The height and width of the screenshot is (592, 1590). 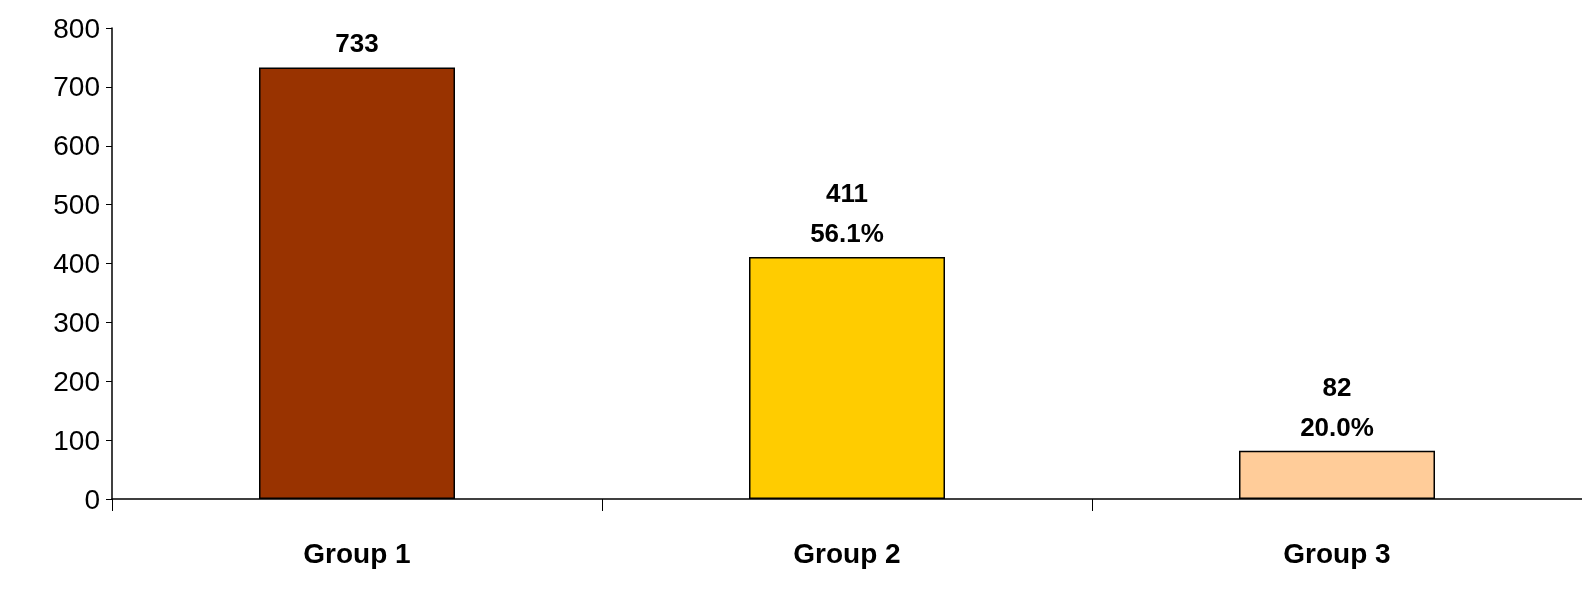 I want to click on data-label: 733, so click(x=357, y=43).